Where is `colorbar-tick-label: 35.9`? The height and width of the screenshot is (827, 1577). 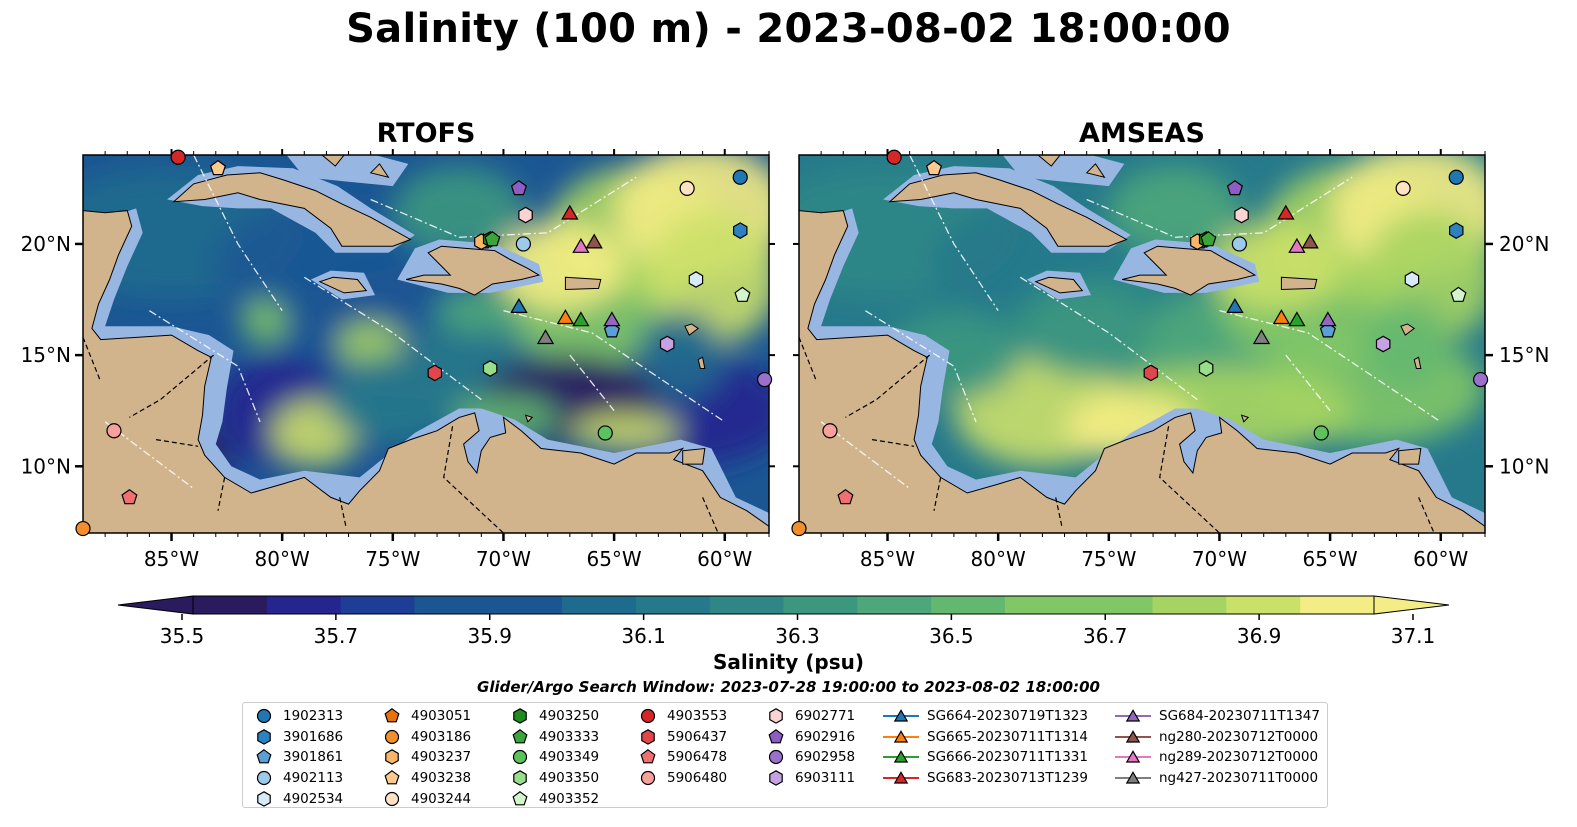
colorbar-tick-label: 35.9 is located at coordinates (490, 636).